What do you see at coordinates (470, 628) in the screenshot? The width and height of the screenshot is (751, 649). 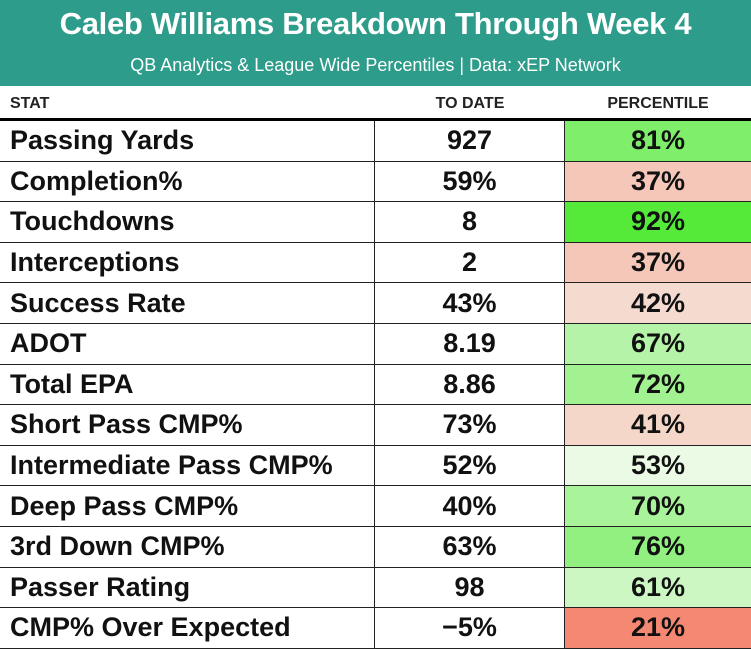 I see `to-date-value: −5%` at bounding box center [470, 628].